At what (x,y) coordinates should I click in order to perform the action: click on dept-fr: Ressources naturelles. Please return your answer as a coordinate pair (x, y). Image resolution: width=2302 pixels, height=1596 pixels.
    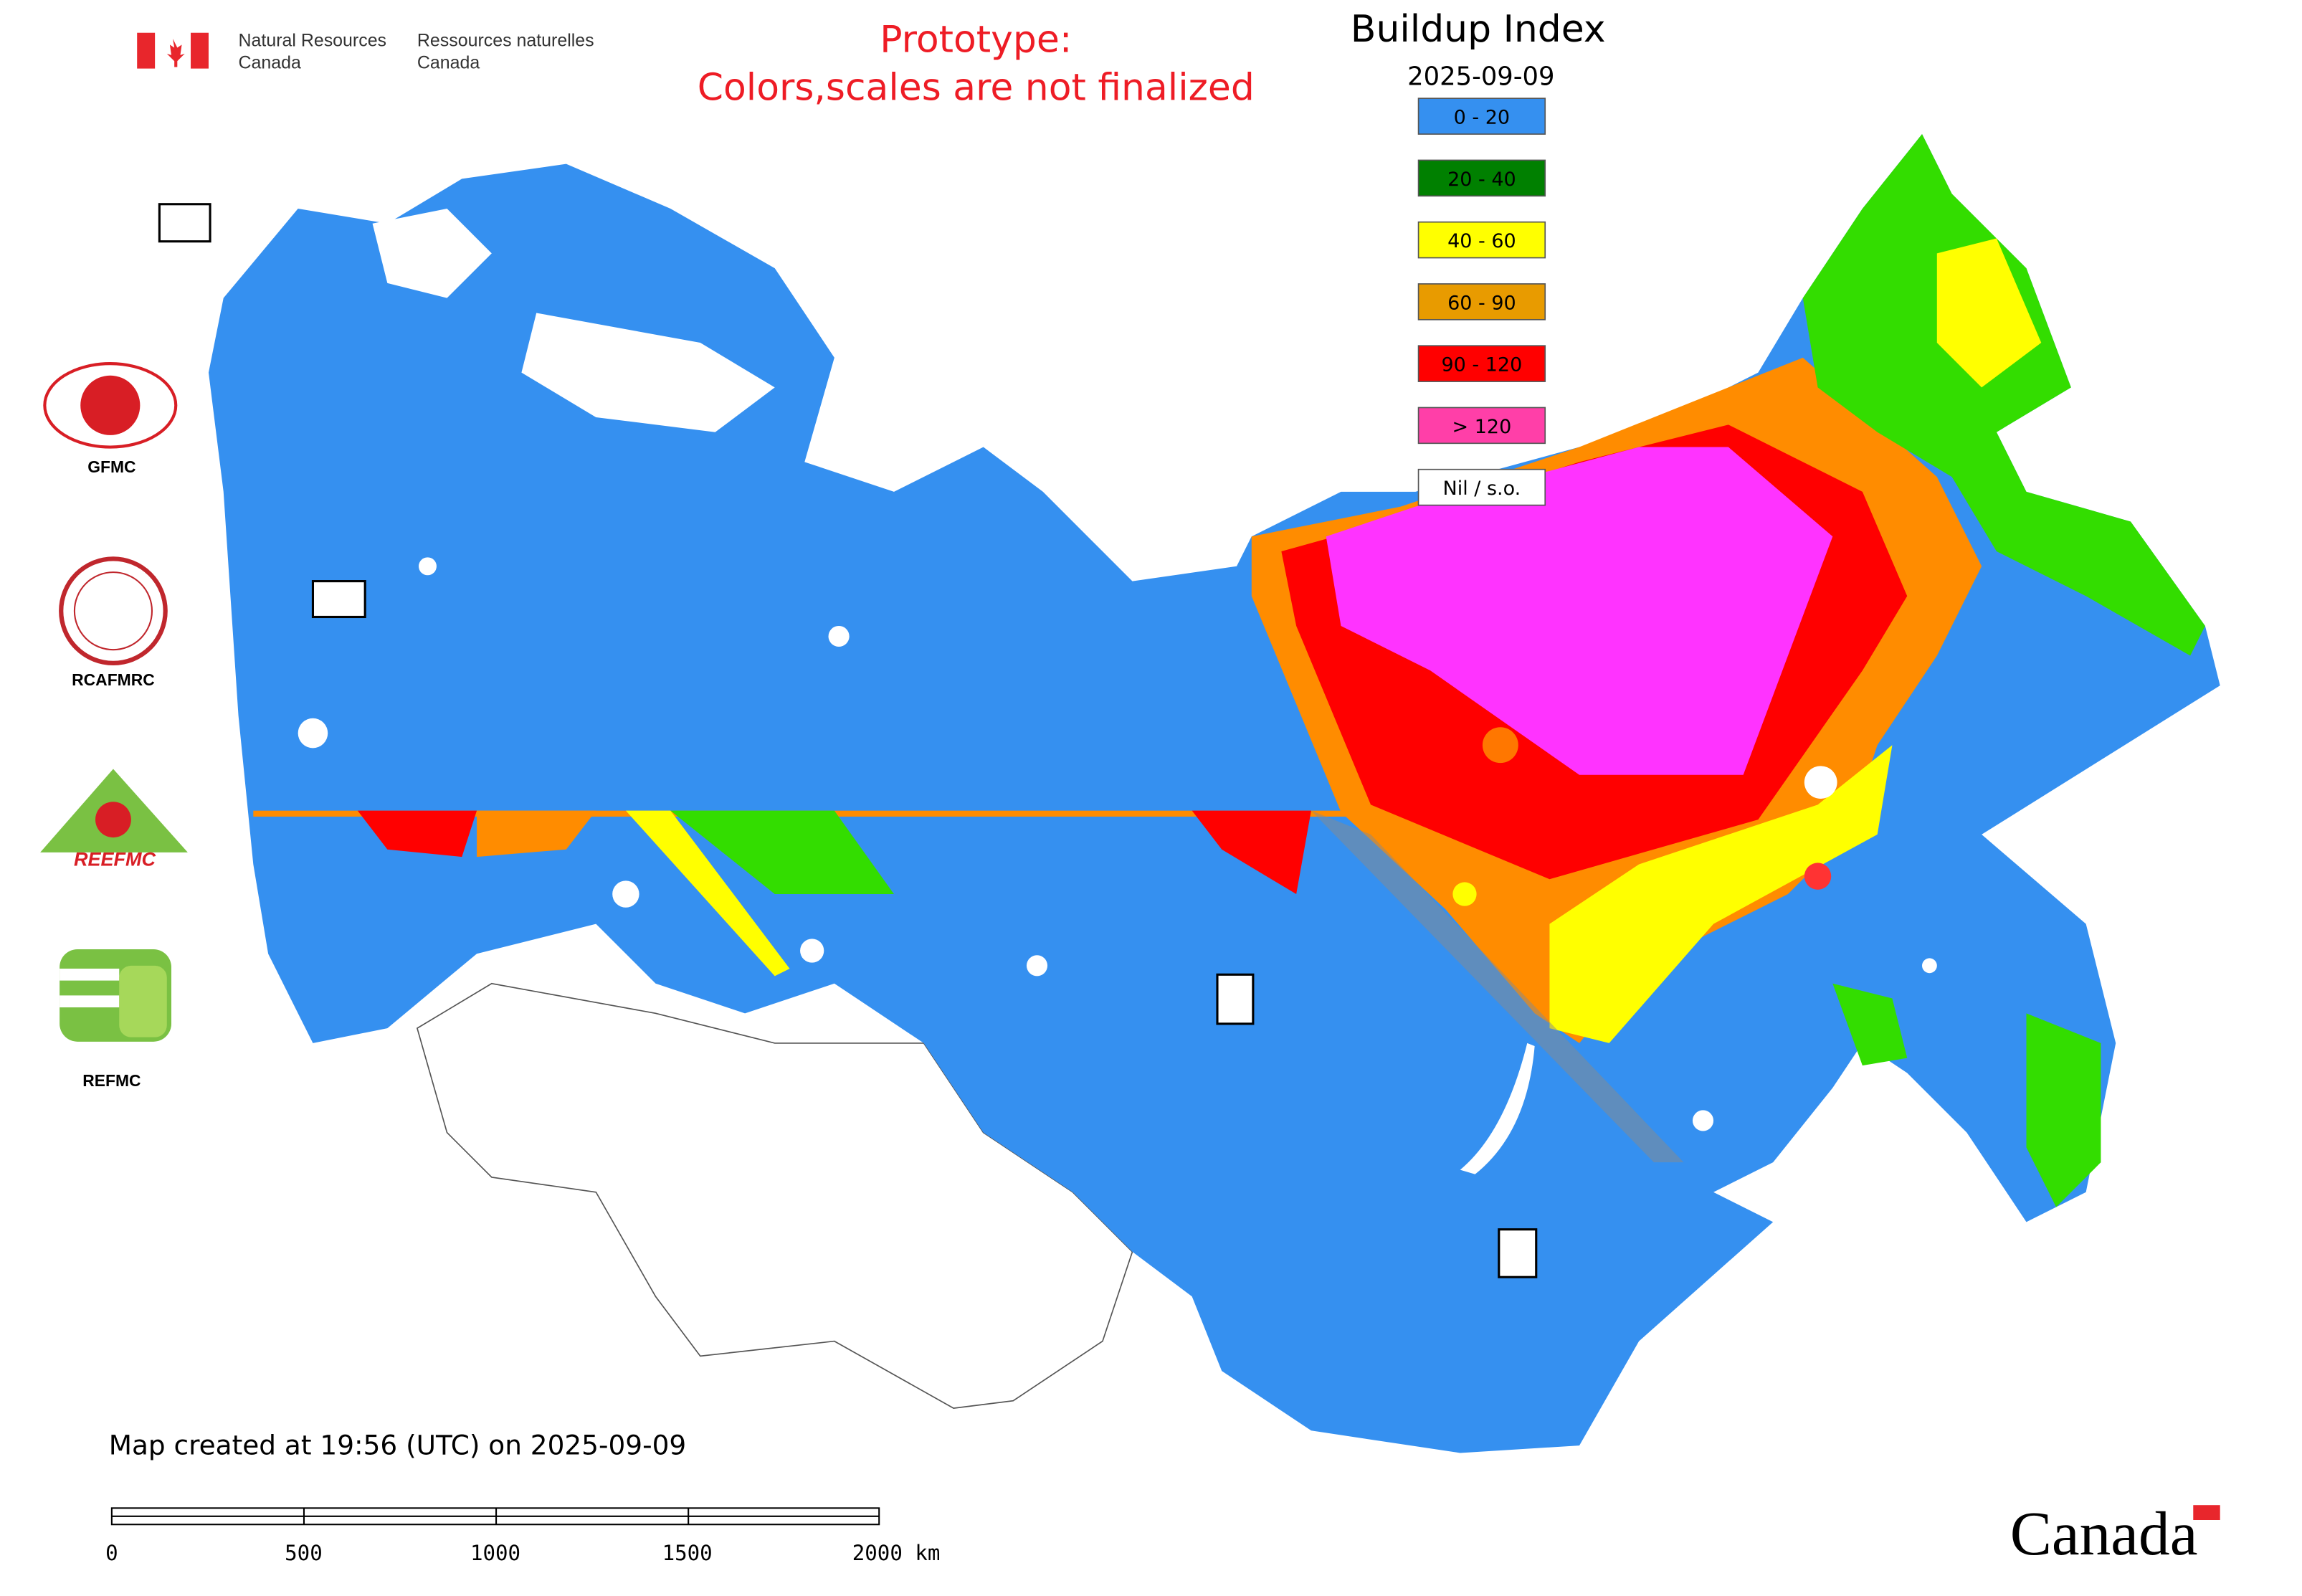
    Looking at the image, I should click on (506, 40).